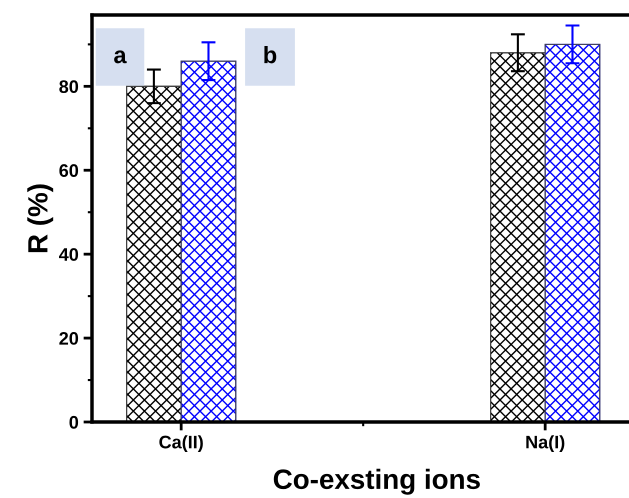 This screenshot has width=629, height=498. What do you see at coordinates (73, 422) in the screenshot?
I see `y-tick-label: 0` at bounding box center [73, 422].